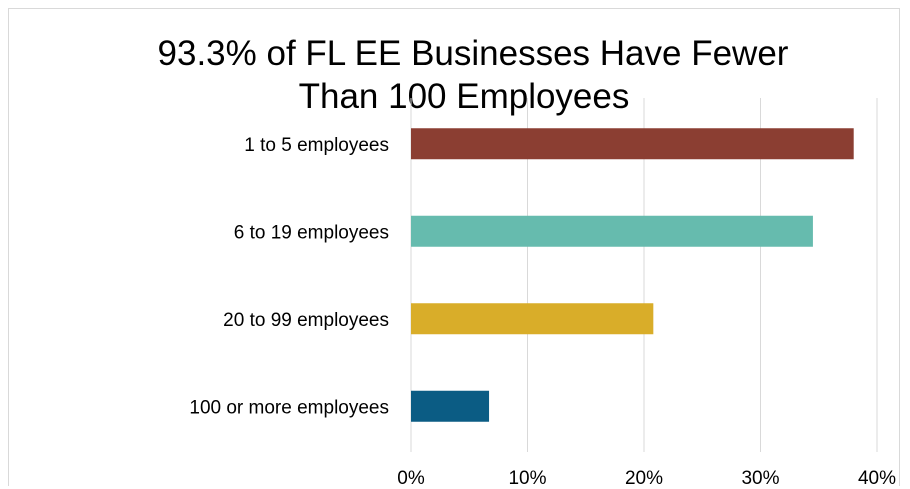  What do you see at coordinates (316, 145) in the screenshot?
I see `category-label-1: 1 to 5 employees` at bounding box center [316, 145].